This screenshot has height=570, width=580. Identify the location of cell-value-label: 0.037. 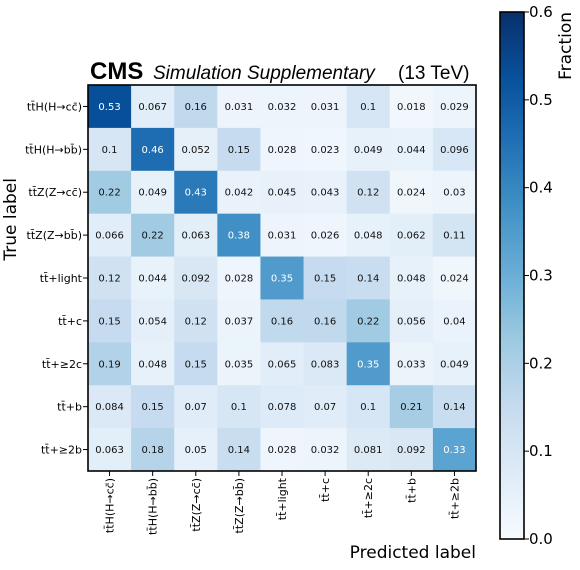
(239, 321).